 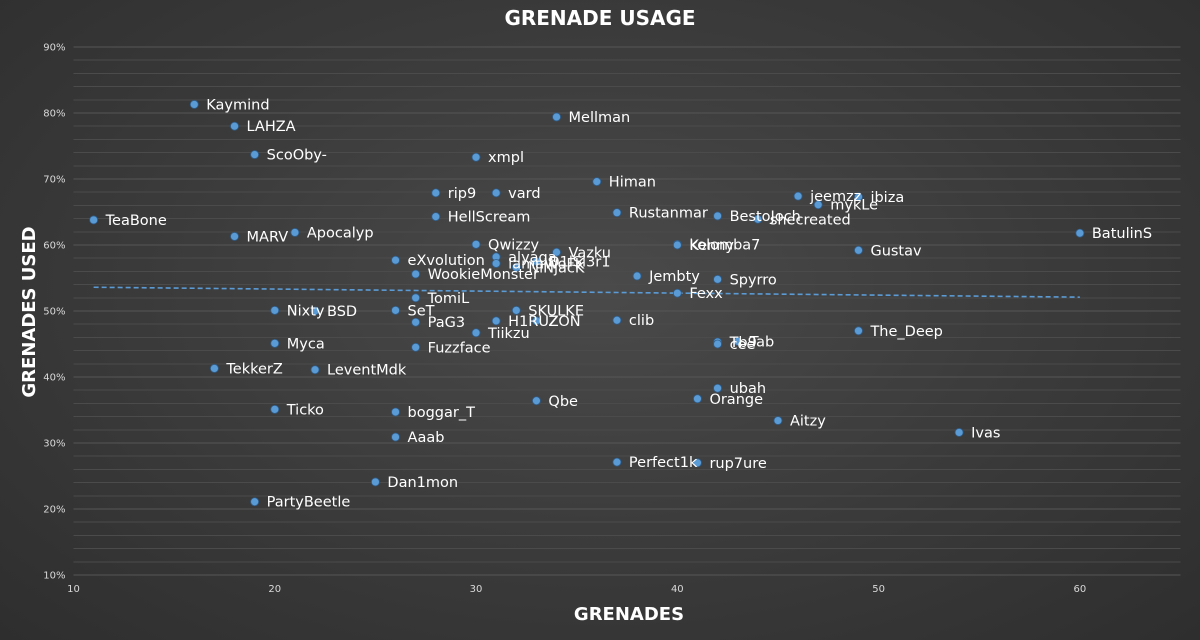 What do you see at coordinates (54, 246) in the screenshot?
I see `y-tick-label: 60%` at bounding box center [54, 246].